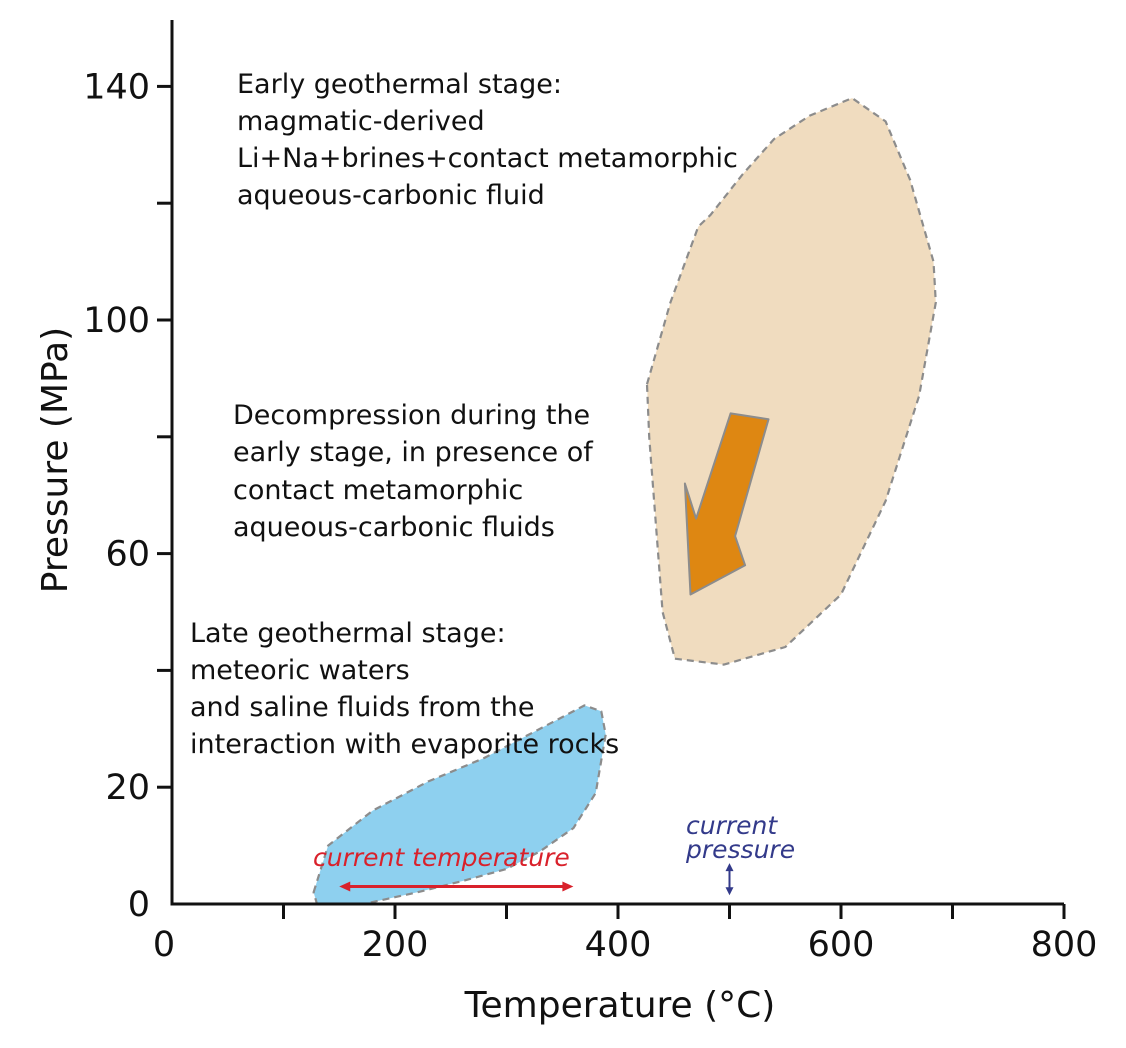 This screenshot has width=1126, height=1048. I want to click on y-tick-label: 100, so click(116, 321).